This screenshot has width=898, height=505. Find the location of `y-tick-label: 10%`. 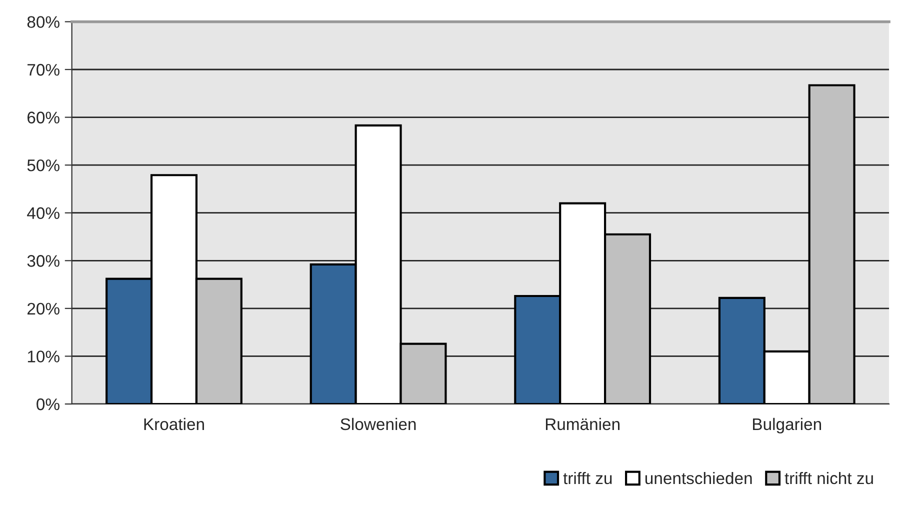

y-tick-label: 10% is located at coordinates (44, 356).